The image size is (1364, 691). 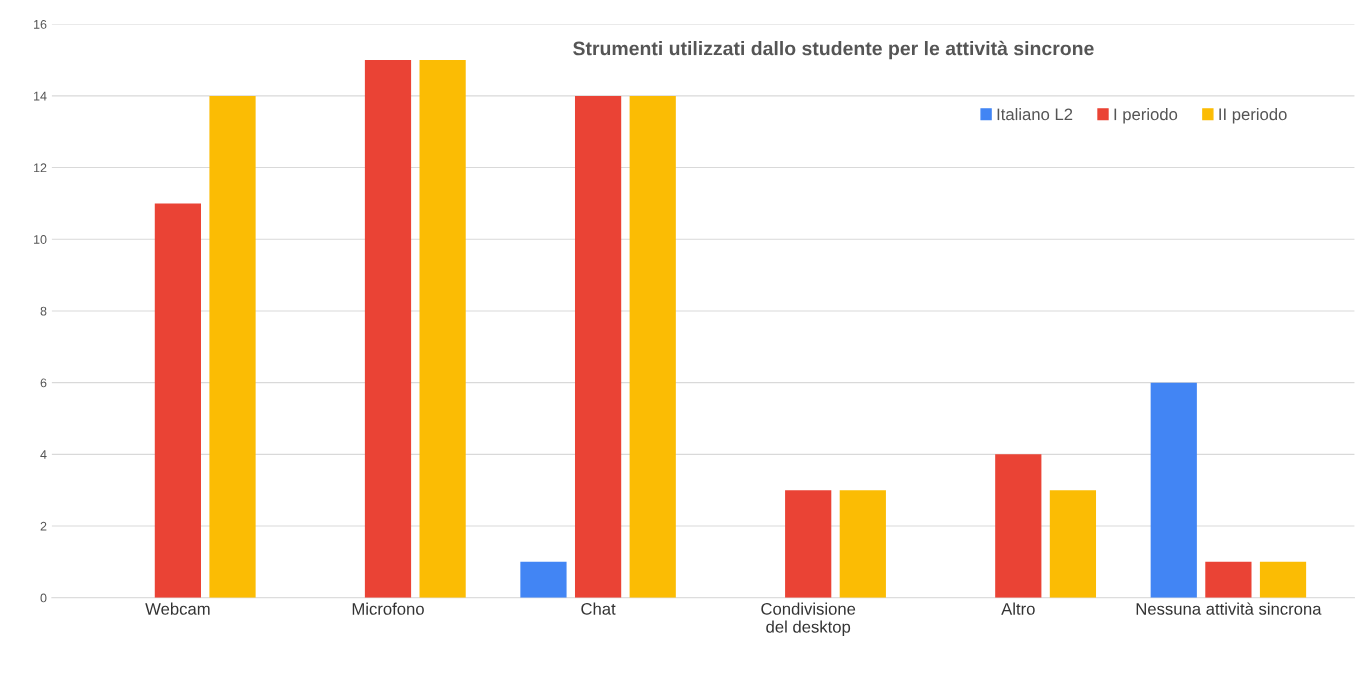 What do you see at coordinates (43, 383) in the screenshot?
I see `y-tick-label: 6` at bounding box center [43, 383].